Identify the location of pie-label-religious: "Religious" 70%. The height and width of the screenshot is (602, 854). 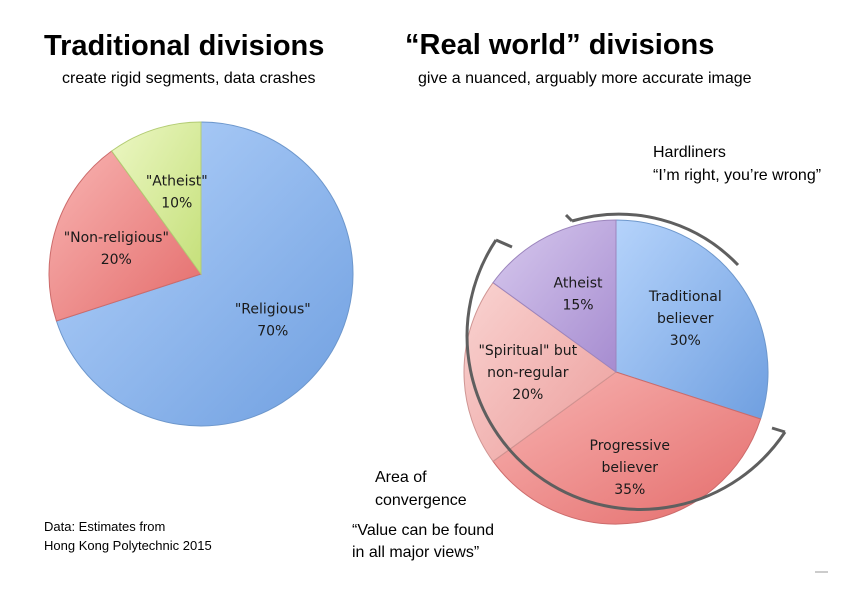
(273, 321).